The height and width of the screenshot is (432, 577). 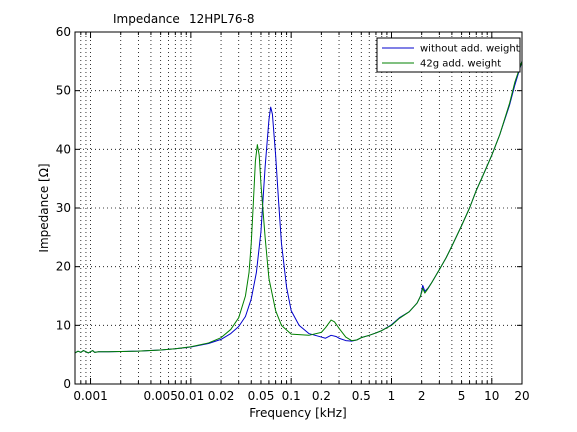 What do you see at coordinates (190, 396) in the screenshot?
I see `x-tick-label: 0.01` at bounding box center [190, 396].